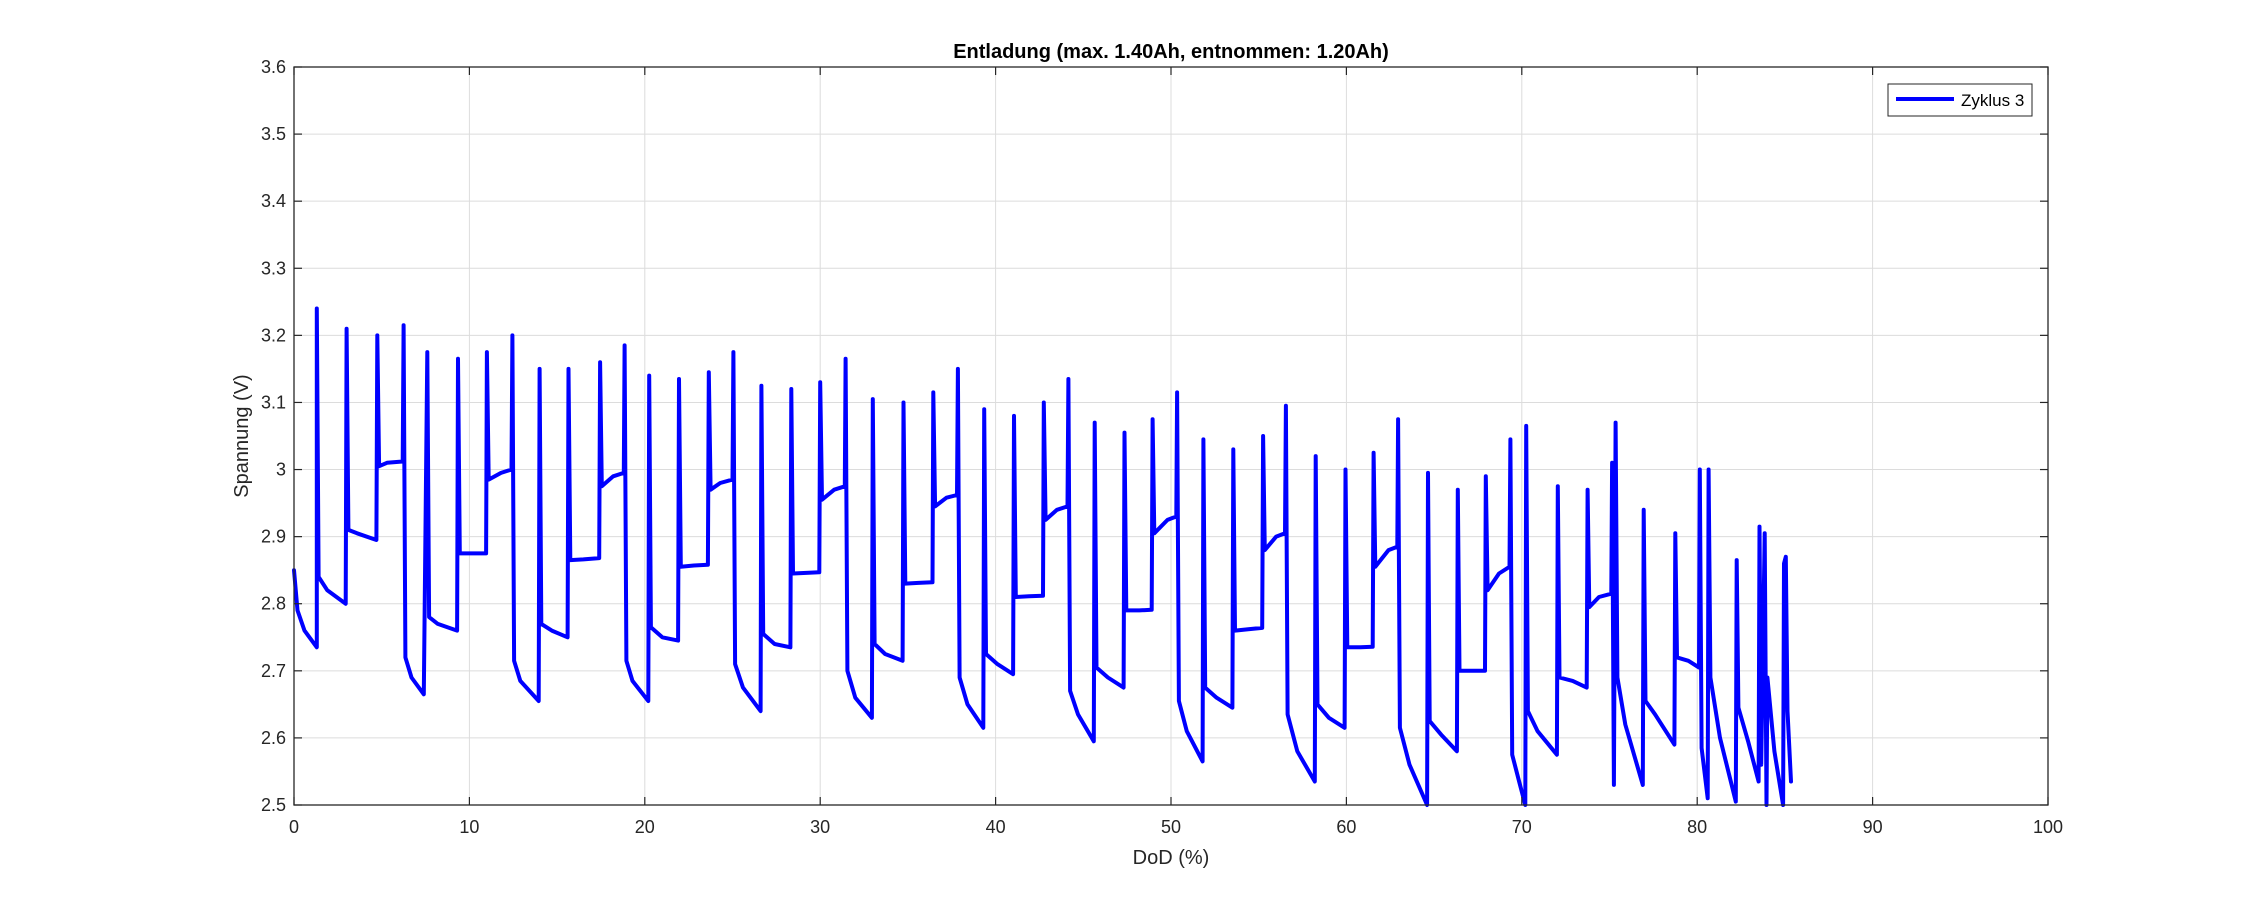 This screenshot has width=2250, height=905. What do you see at coordinates (996, 827) in the screenshot?
I see `x-tick-label: 40` at bounding box center [996, 827].